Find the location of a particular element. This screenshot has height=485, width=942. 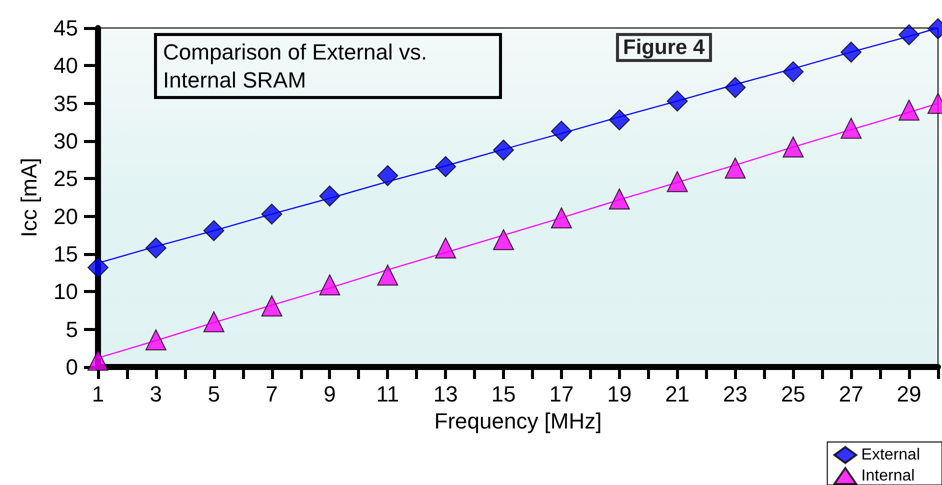

y-tick-label: 45 is located at coordinates (66, 28).